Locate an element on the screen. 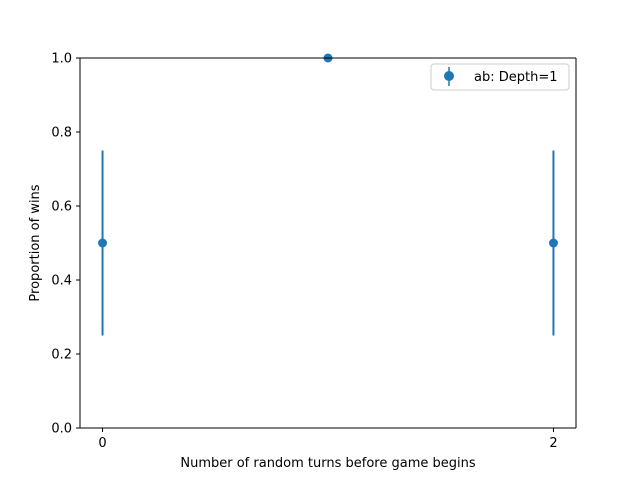 The width and height of the screenshot is (640, 480). y-tick-label: 0.4 is located at coordinates (61, 281).